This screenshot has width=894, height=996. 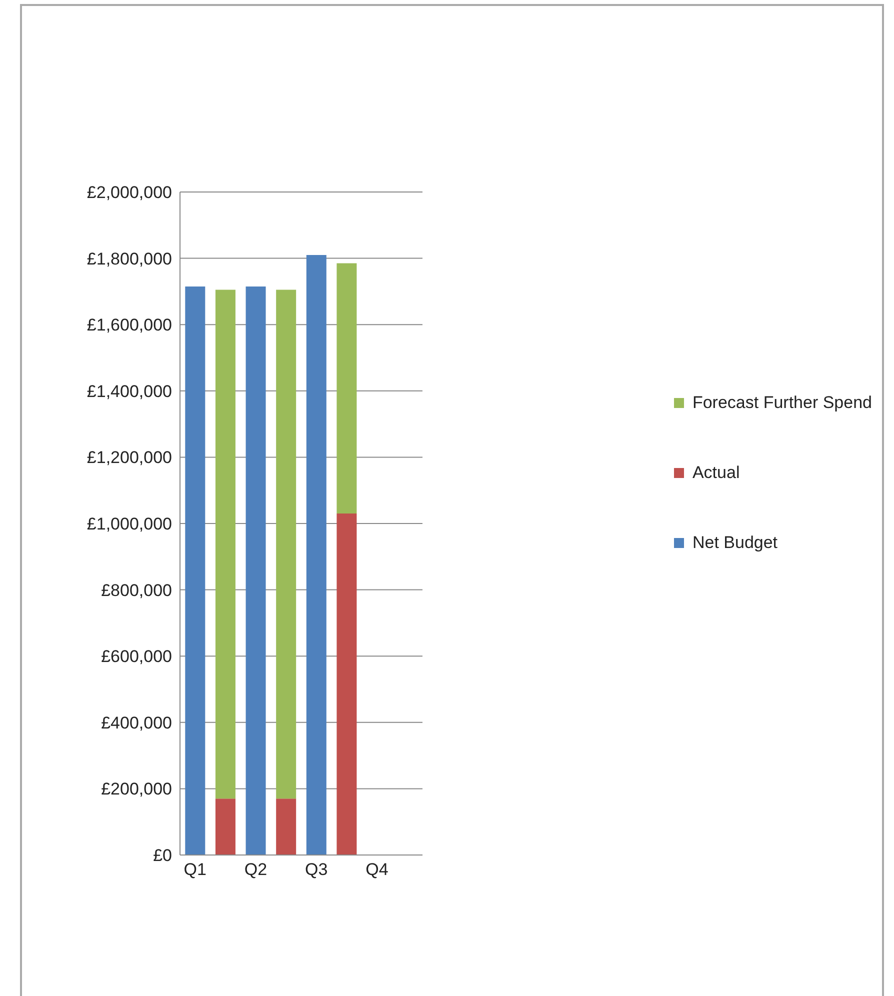 What do you see at coordinates (129, 391) in the screenshot?
I see `y-tick-label: £1,400,000` at bounding box center [129, 391].